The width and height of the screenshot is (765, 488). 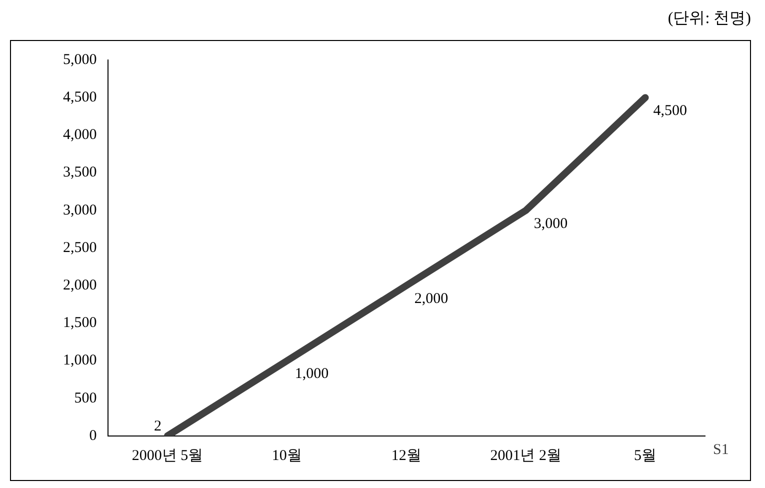 I want to click on x-tick-label: 12월, so click(x=406, y=456).